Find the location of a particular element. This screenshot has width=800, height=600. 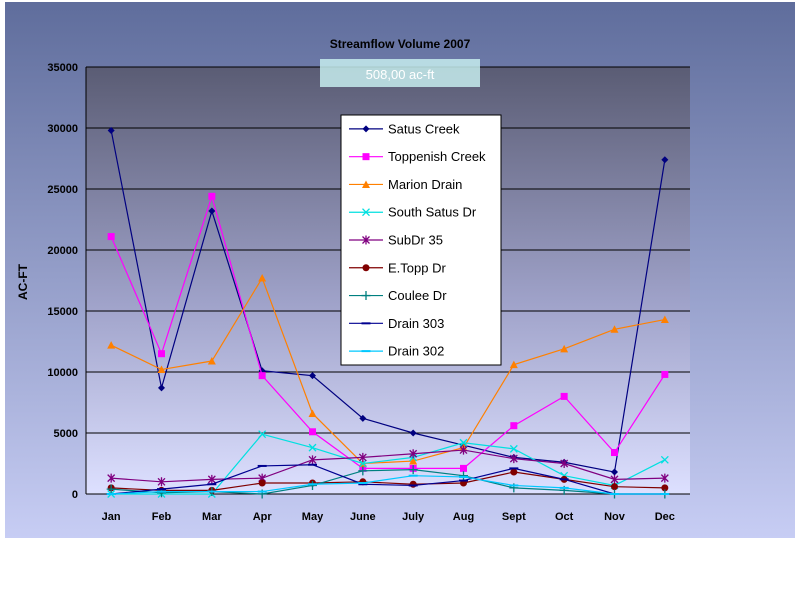

y-tick-label: 0 is located at coordinates (75, 495).